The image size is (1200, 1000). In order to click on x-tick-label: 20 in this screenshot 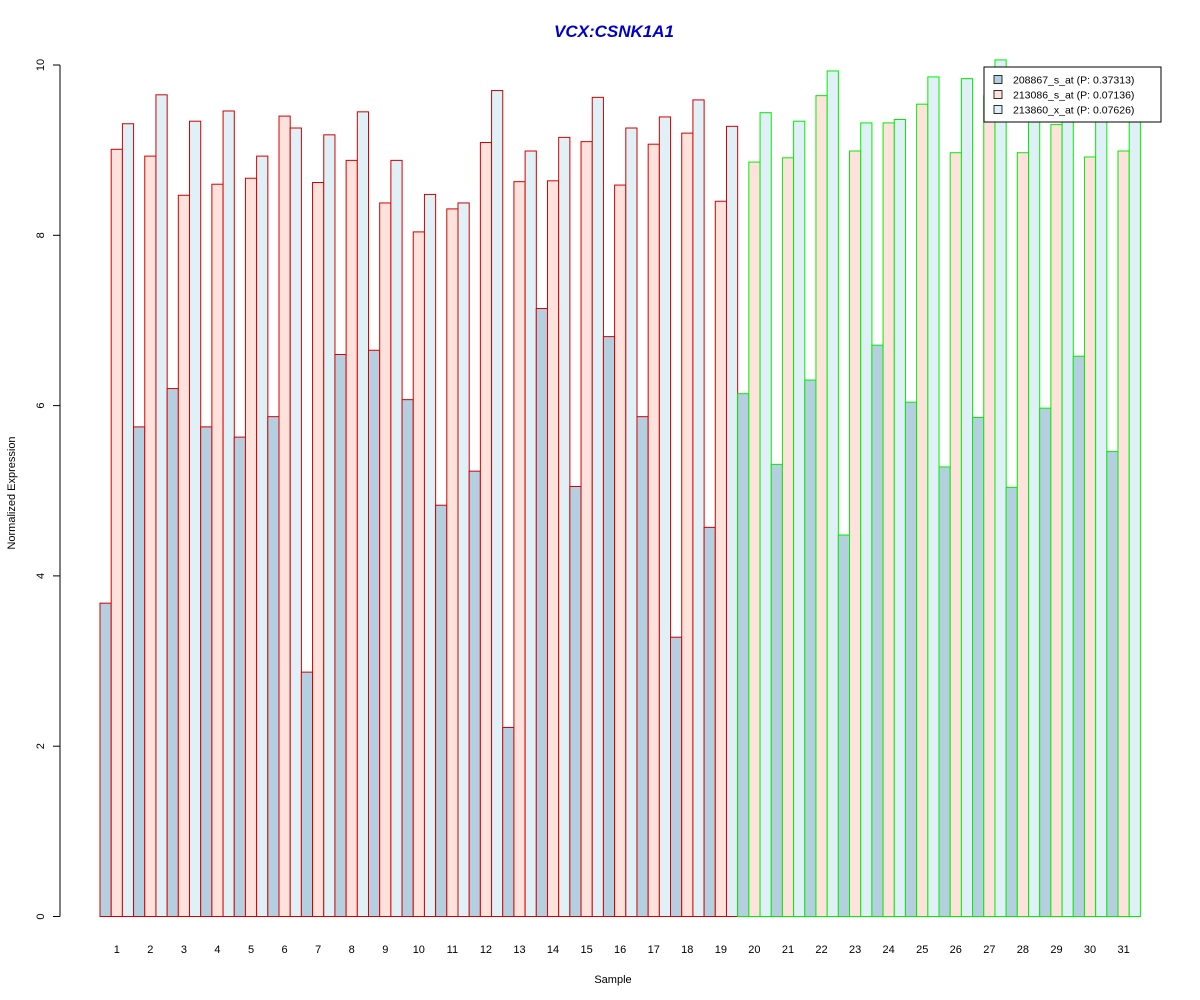, I will do `click(754, 950)`.